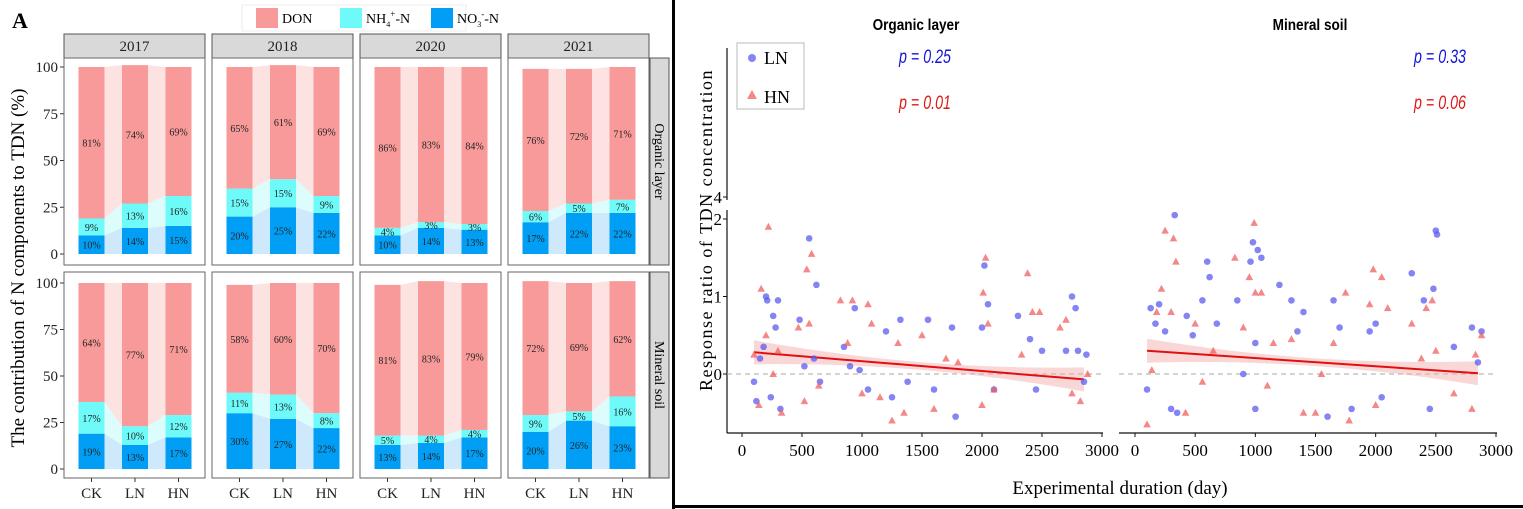 The width and height of the screenshot is (1523, 509). I want to click on x-tick-label: 1000, so click(862, 450).